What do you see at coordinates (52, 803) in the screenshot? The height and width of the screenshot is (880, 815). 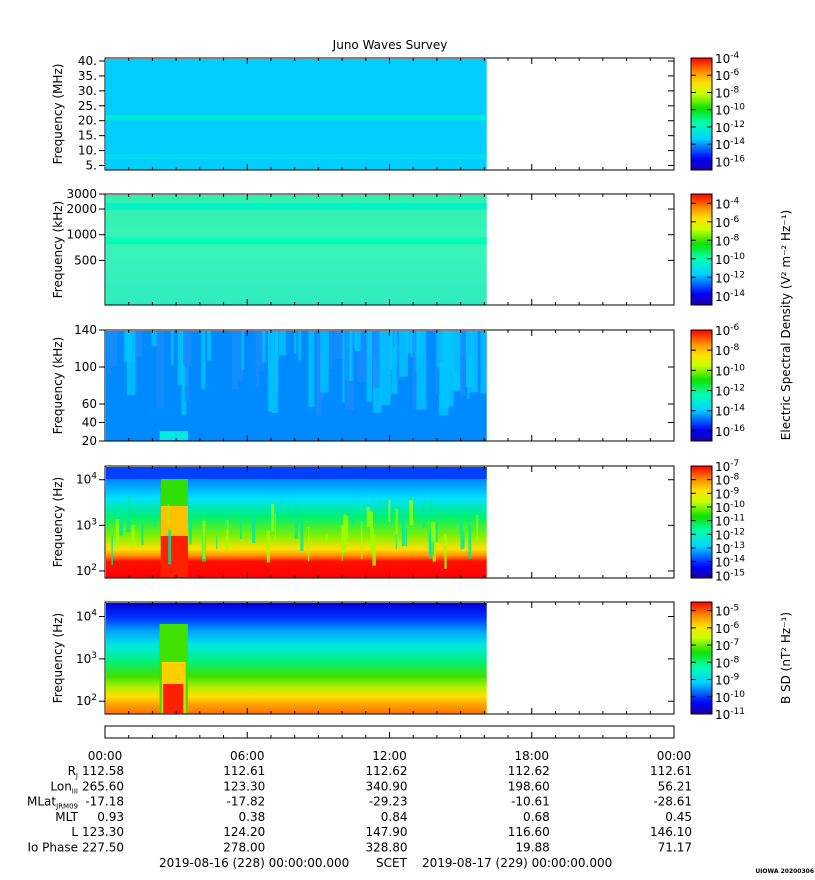 I see `ephemeris-row-label: MLatJRM09` at bounding box center [52, 803].